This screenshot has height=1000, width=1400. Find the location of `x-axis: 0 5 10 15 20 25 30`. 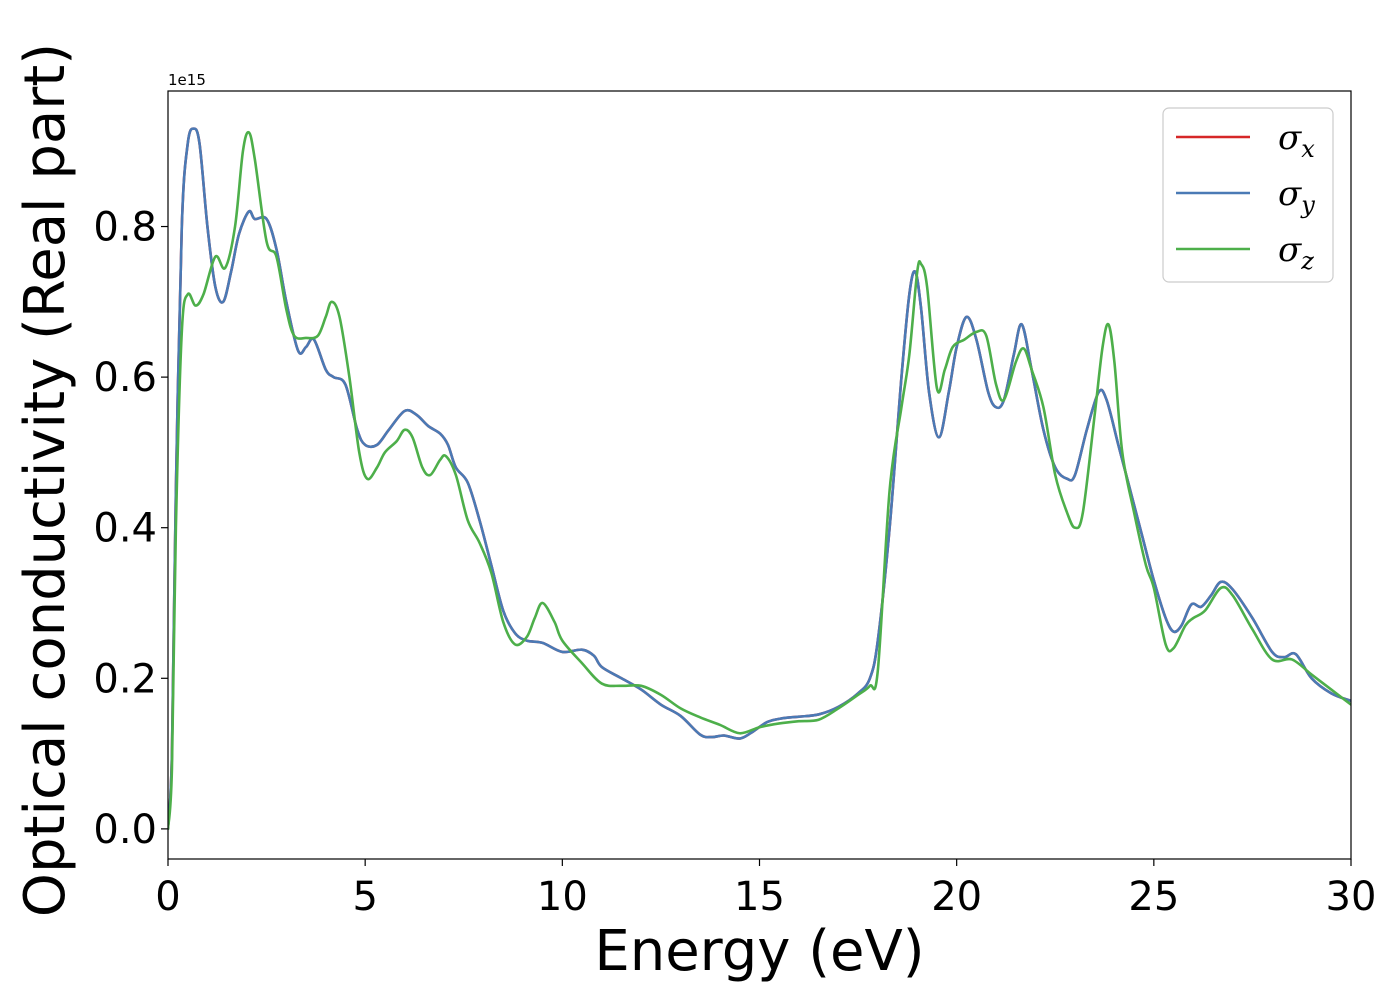

x-axis: 0 5 10 15 20 25 30 is located at coordinates (765, 889).